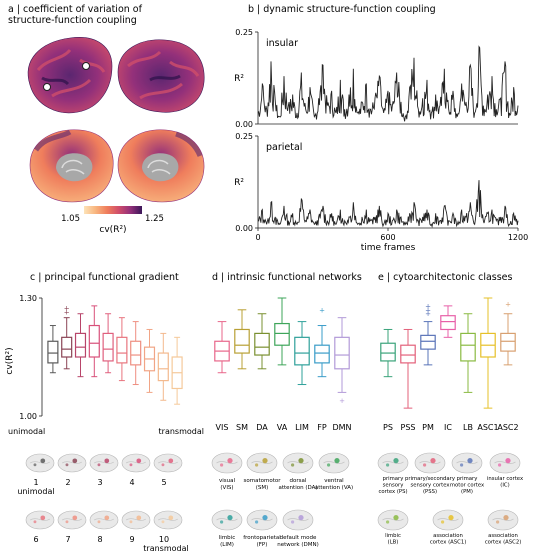  What do you see at coordinates (298, 481) in the screenshot?
I see `legend-d-label: dorsal` at bounding box center [298, 481].